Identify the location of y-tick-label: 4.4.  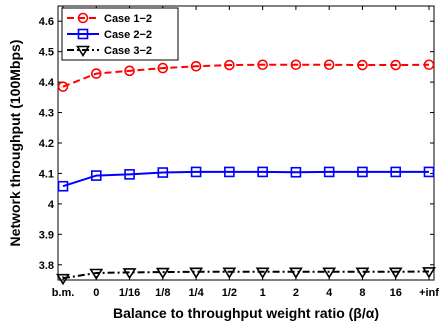
(47, 83).